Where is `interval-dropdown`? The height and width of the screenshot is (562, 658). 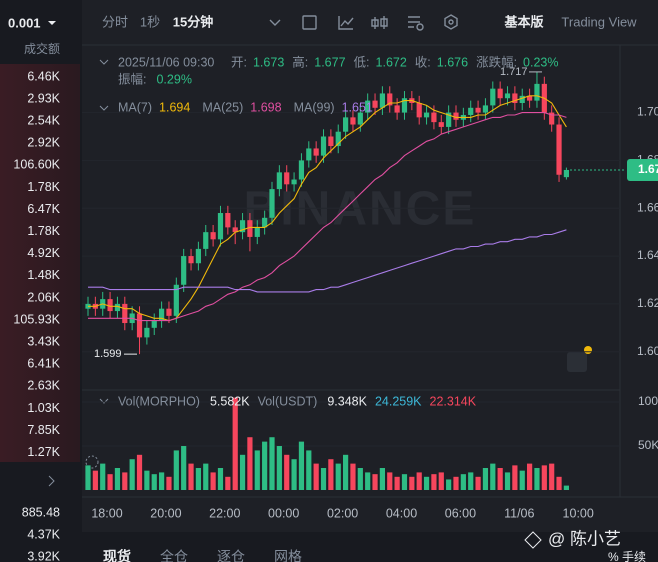 interval-dropdown is located at coordinates (275, 22).